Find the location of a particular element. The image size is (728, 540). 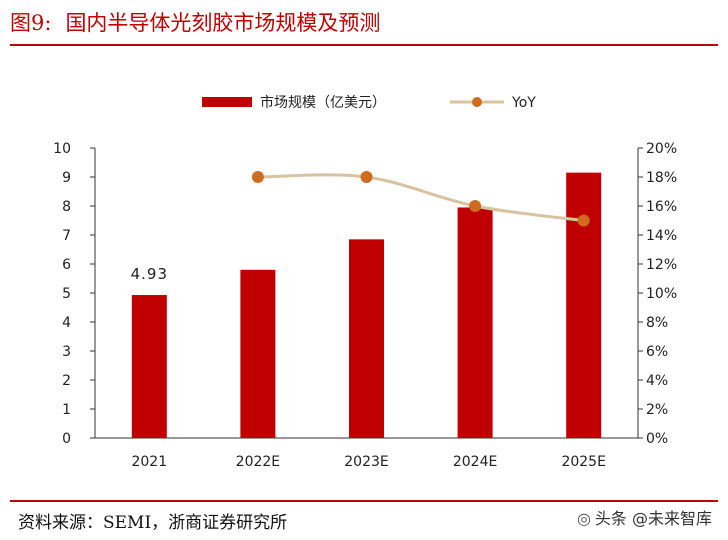

yoy-line is located at coordinates (420, 197).